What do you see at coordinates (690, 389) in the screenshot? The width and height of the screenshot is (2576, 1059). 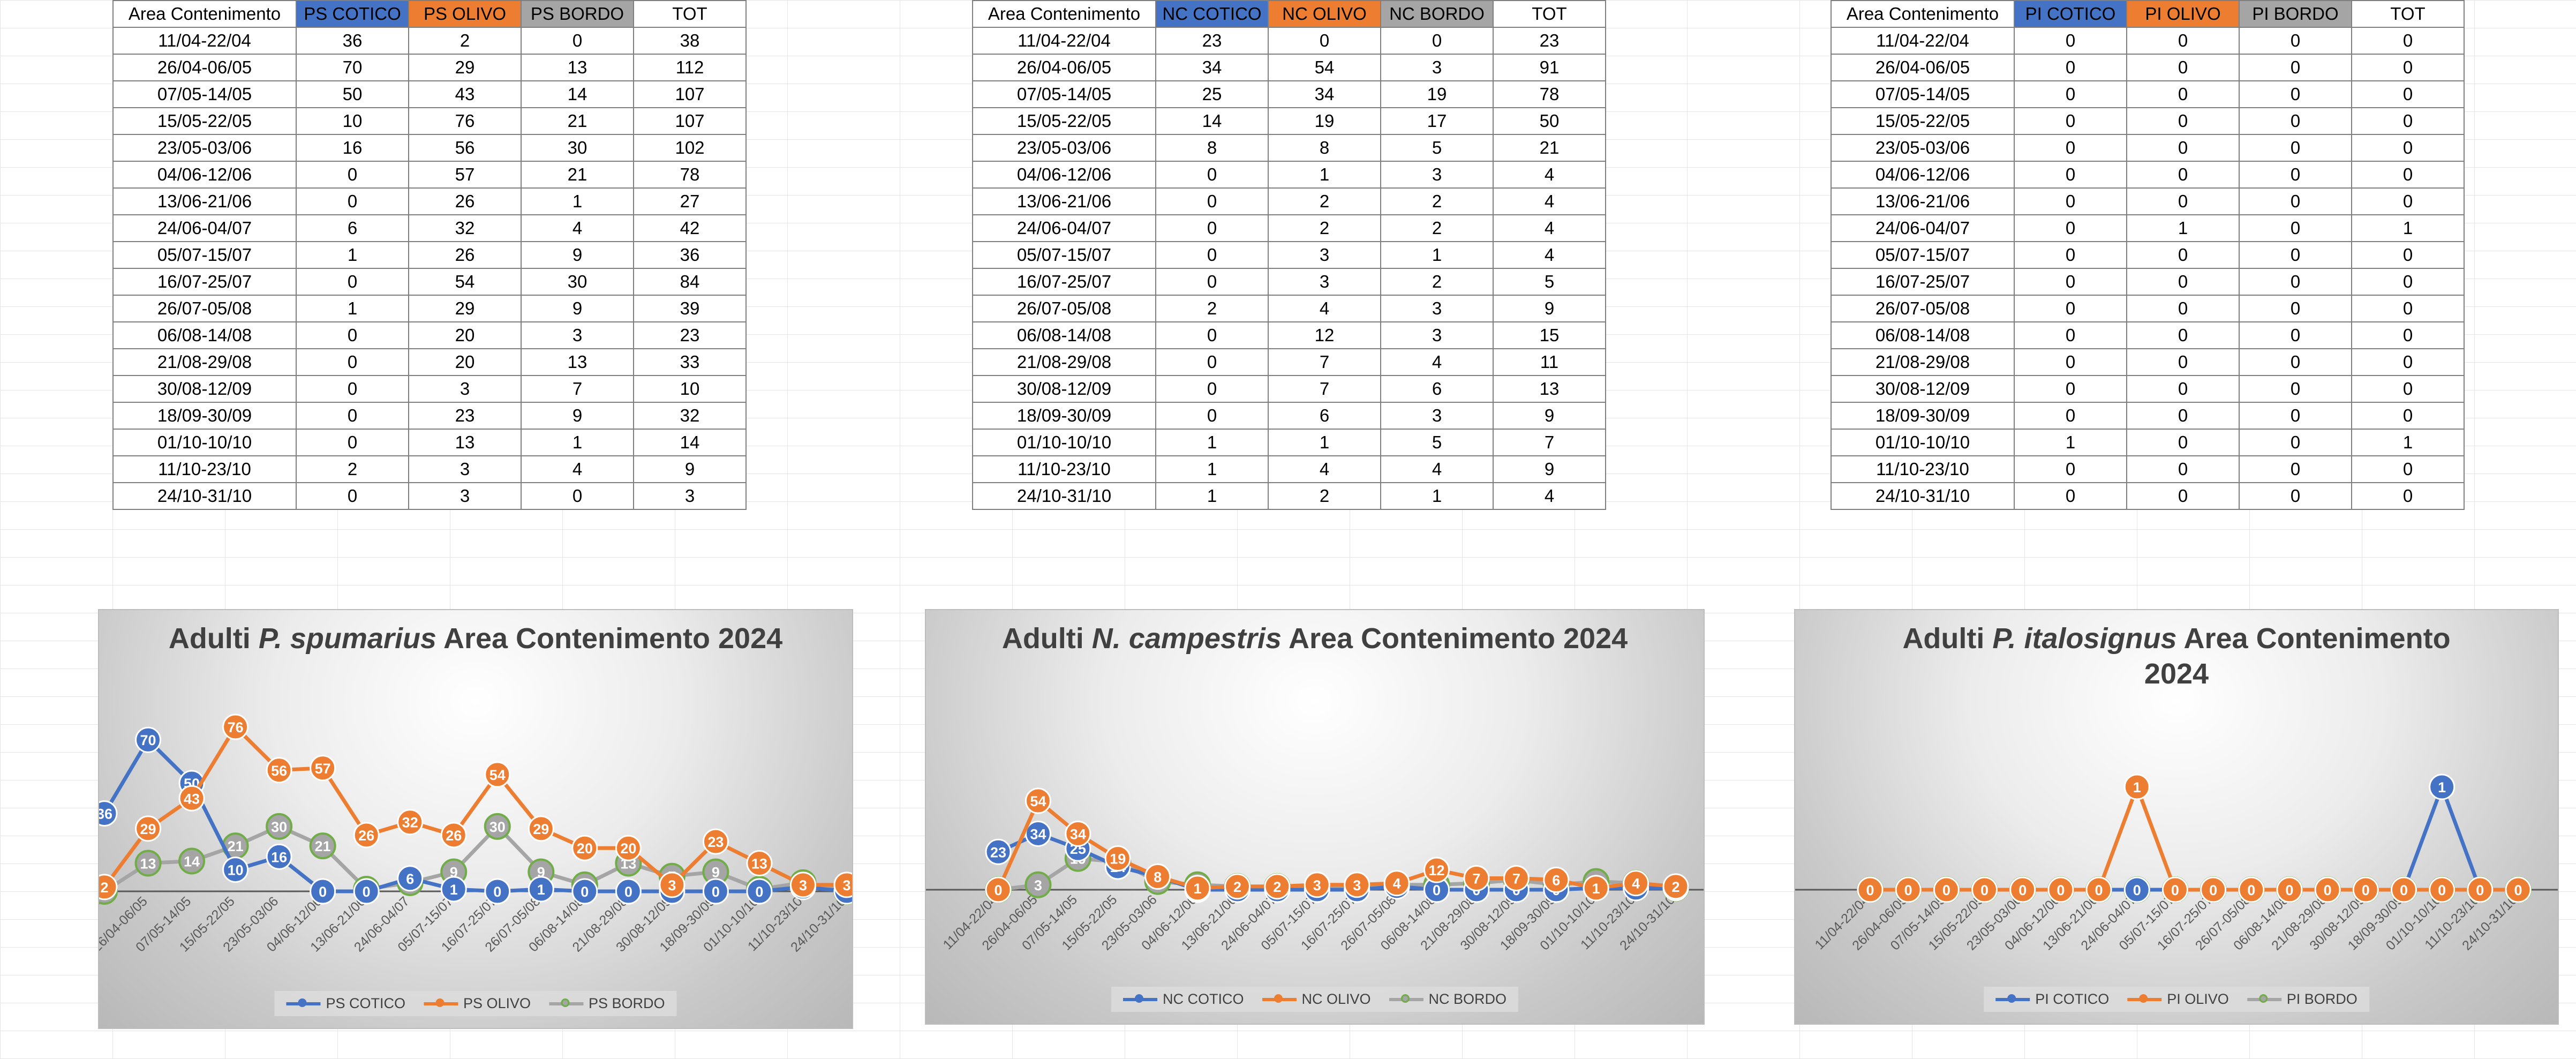 I see `table-cell: 10` at bounding box center [690, 389].